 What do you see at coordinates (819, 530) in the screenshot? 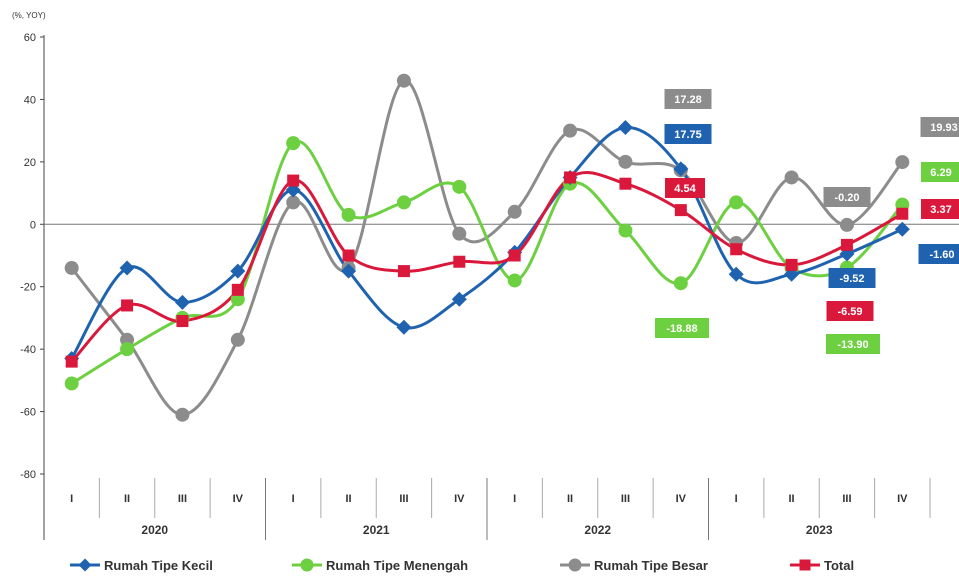
I see `year-label: 2023` at bounding box center [819, 530].